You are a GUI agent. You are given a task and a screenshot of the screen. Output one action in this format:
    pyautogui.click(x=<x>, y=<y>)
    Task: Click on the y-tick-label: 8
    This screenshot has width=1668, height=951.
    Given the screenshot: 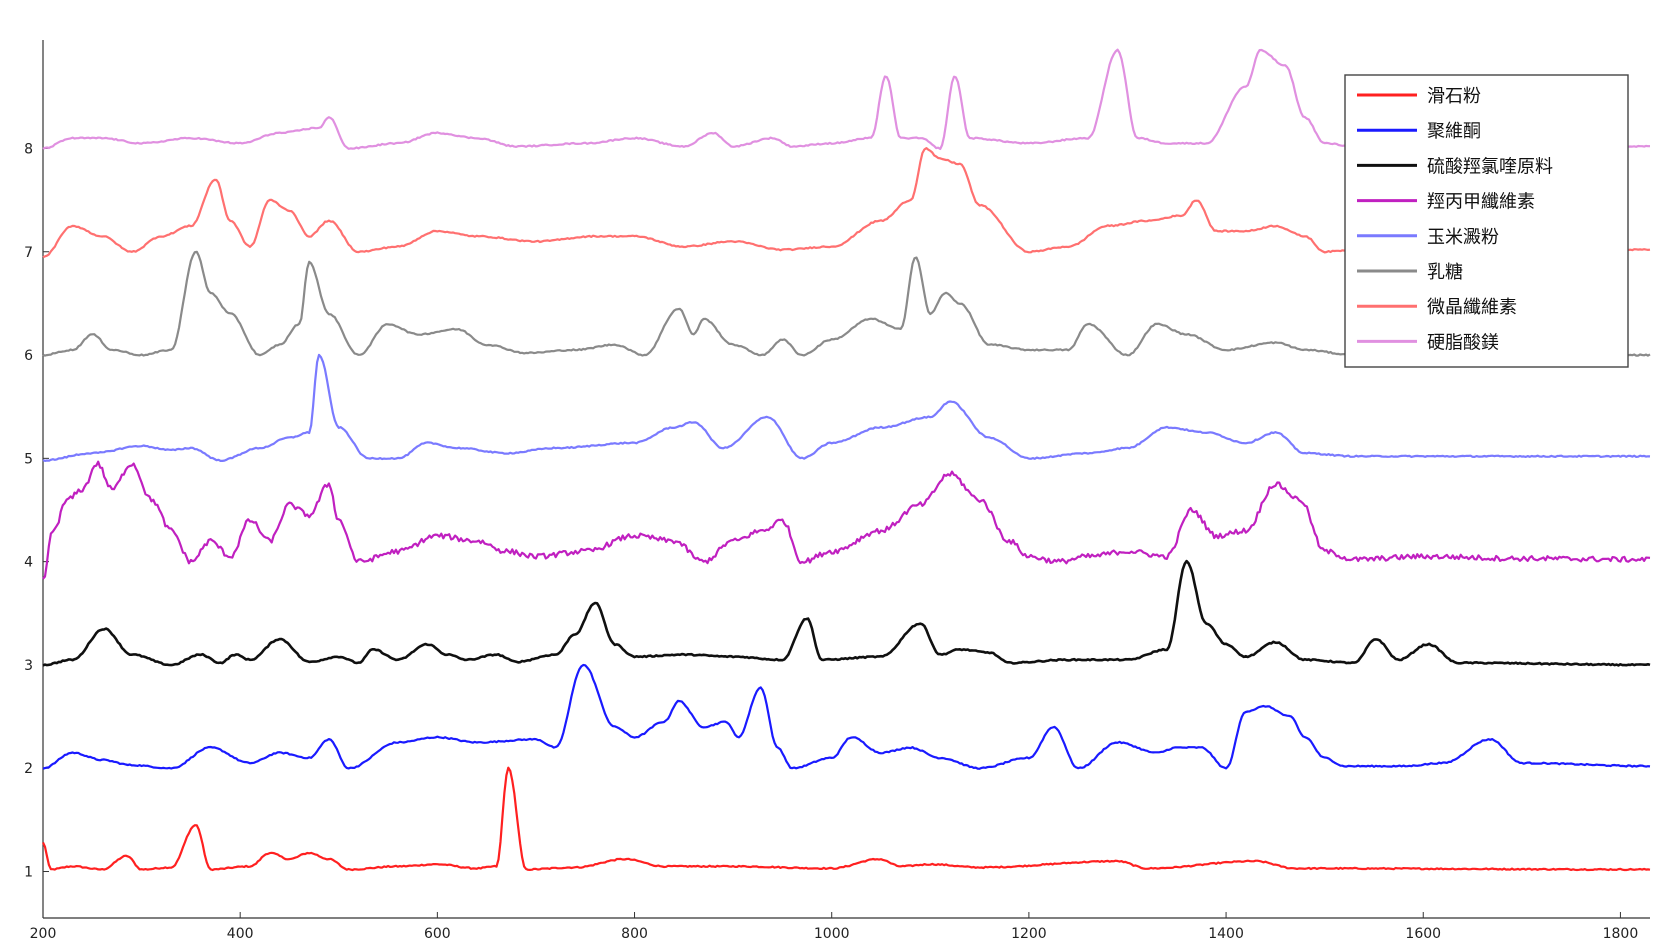 What is the action you would take?
    pyautogui.click(x=28, y=149)
    